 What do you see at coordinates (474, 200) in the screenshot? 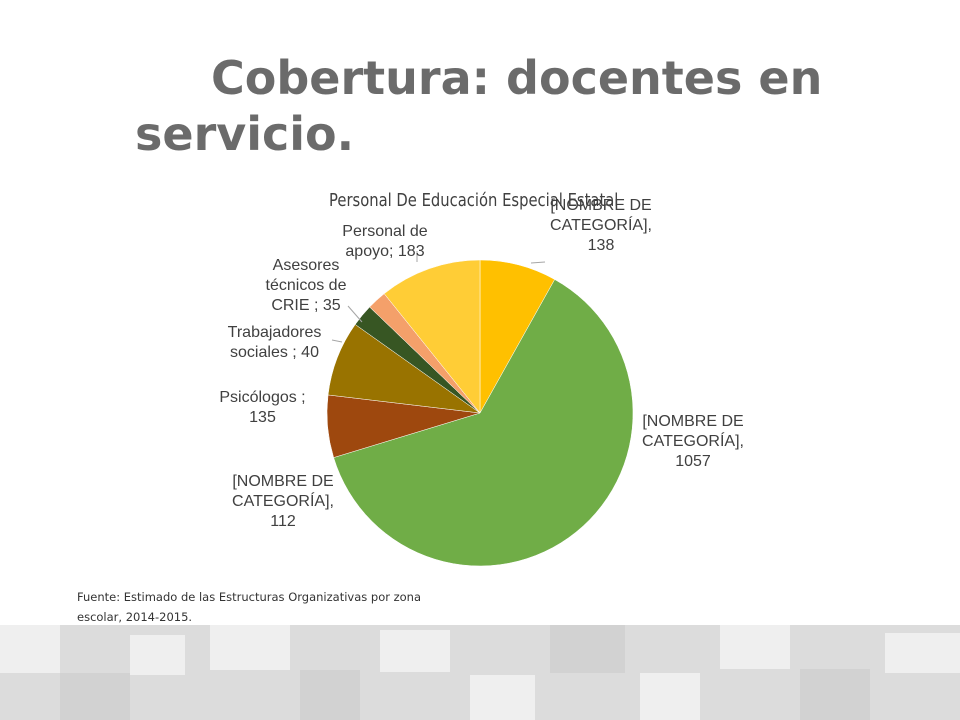
I see `chart-title: Personal De Educación Especial Estatal` at bounding box center [474, 200].